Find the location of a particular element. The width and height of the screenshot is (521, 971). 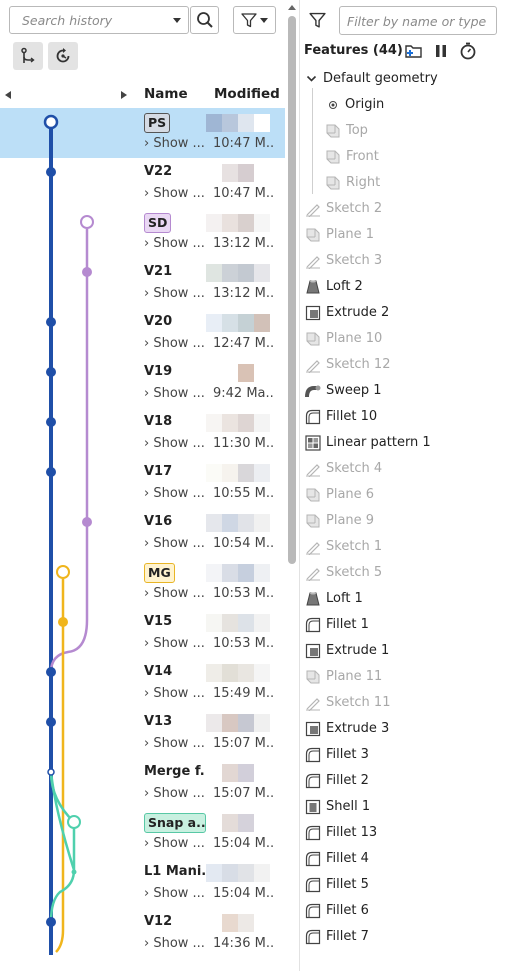

feature-item: Sketch 1 is located at coordinates (411, 547).